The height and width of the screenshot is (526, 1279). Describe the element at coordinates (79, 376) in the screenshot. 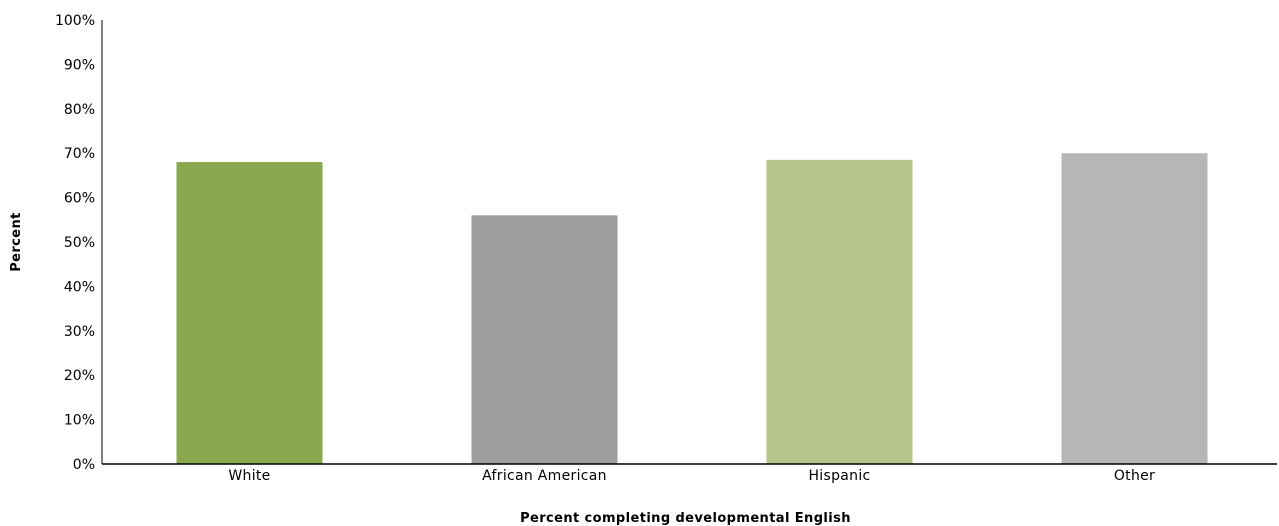

I see `y-tick-label: 20%` at that location.